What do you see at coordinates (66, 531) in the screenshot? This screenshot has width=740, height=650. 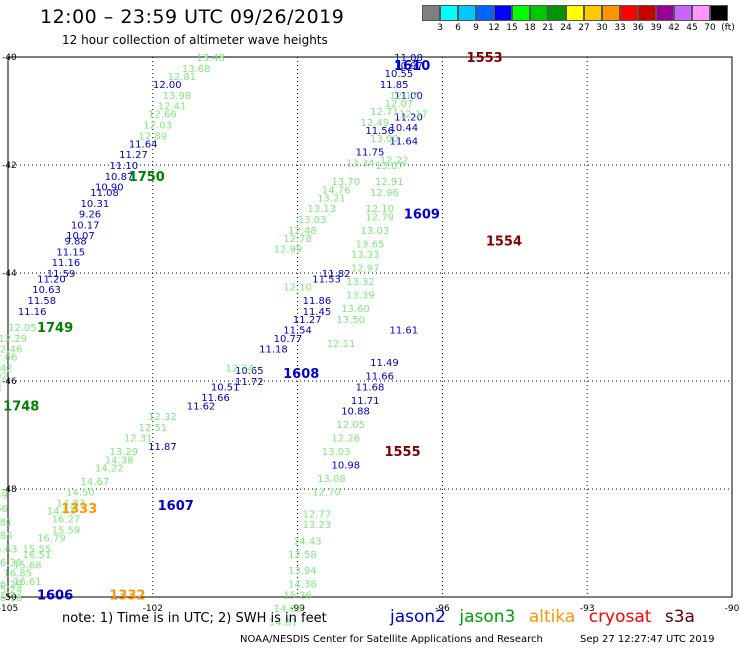 I see `data-point-jason3: 15.59` at bounding box center [66, 531].